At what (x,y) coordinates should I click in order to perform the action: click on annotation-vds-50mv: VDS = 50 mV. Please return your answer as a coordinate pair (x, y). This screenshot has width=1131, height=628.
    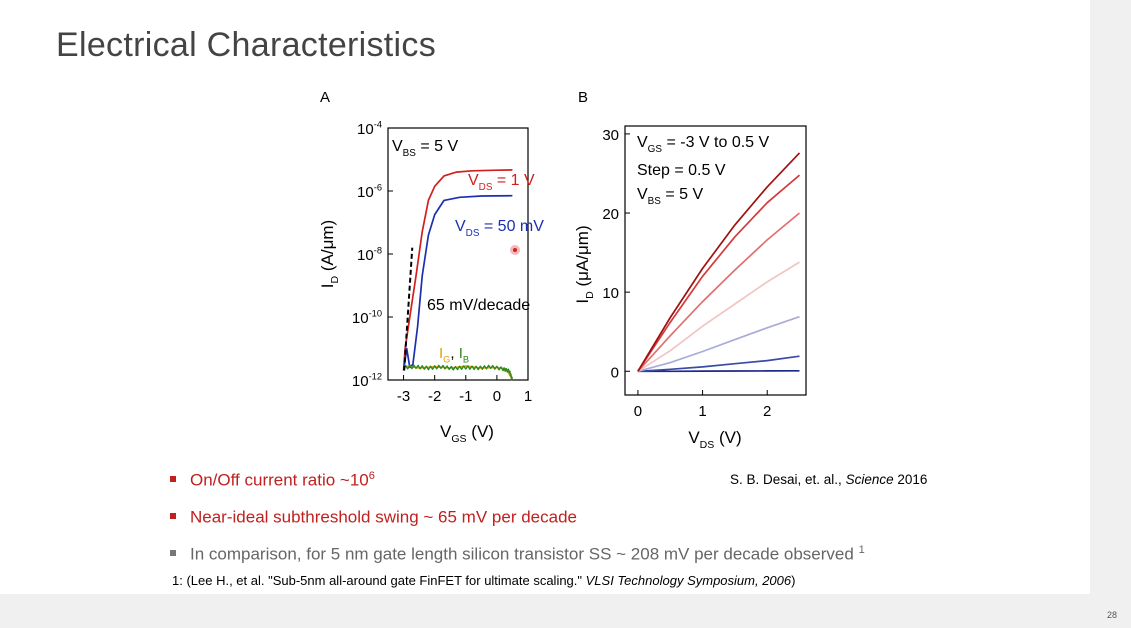
    Looking at the image, I should click on (499, 228).